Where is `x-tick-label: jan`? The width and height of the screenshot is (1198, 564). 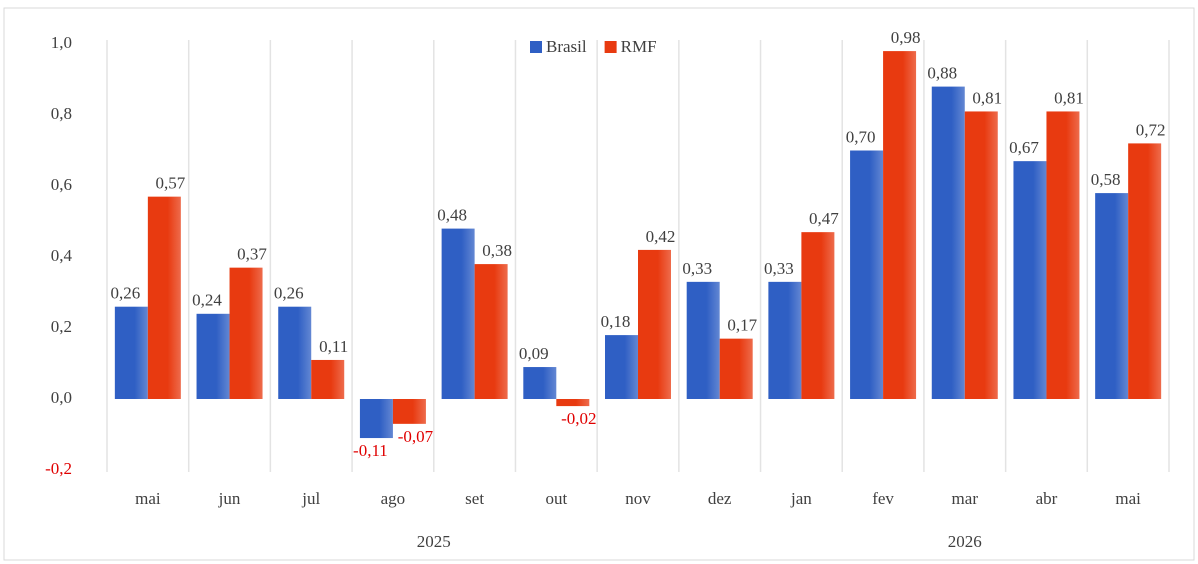 x-tick-label: jan is located at coordinates (801, 498).